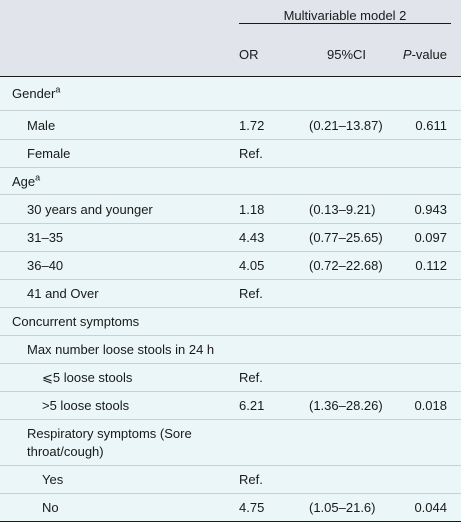  I want to click on row-ci: (1.05–21.6), so click(345, 507).